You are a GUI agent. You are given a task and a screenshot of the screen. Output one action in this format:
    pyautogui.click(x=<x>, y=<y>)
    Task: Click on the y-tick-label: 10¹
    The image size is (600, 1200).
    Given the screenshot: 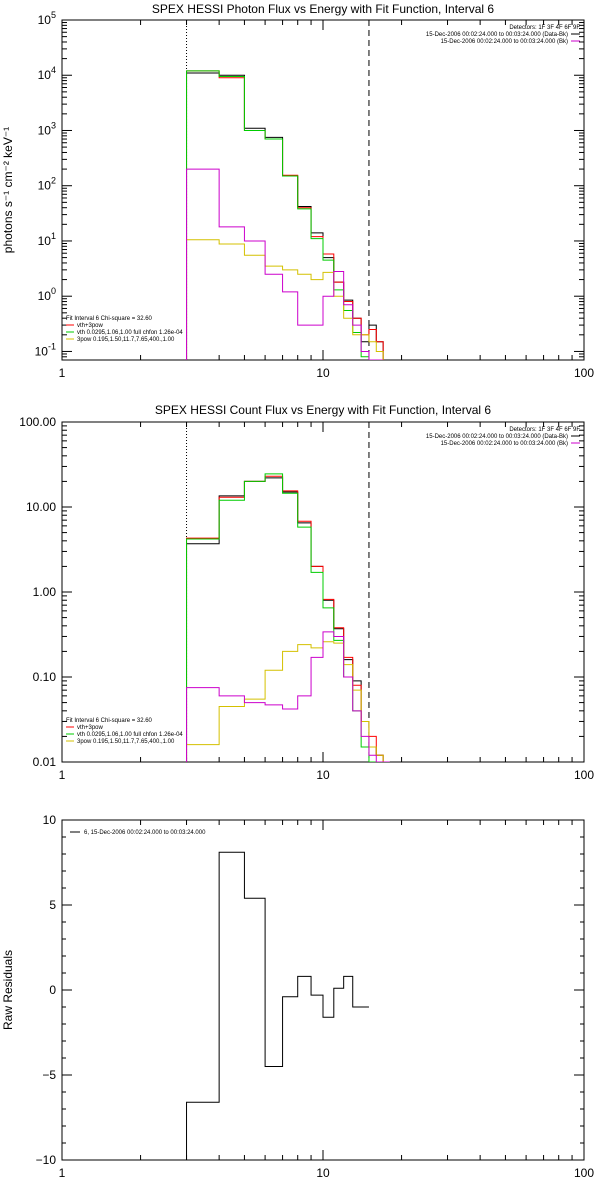 What is the action you would take?
    pyautogui.click(x=47, y=239)
    